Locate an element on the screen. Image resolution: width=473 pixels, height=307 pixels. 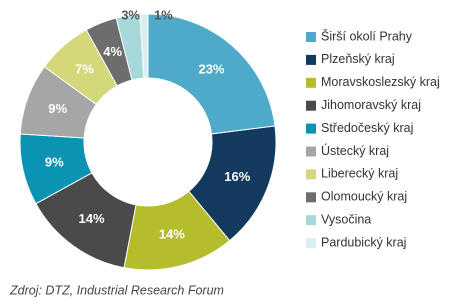
legend-label: Širší okolí Prahy is located at coordinates (367, 35).